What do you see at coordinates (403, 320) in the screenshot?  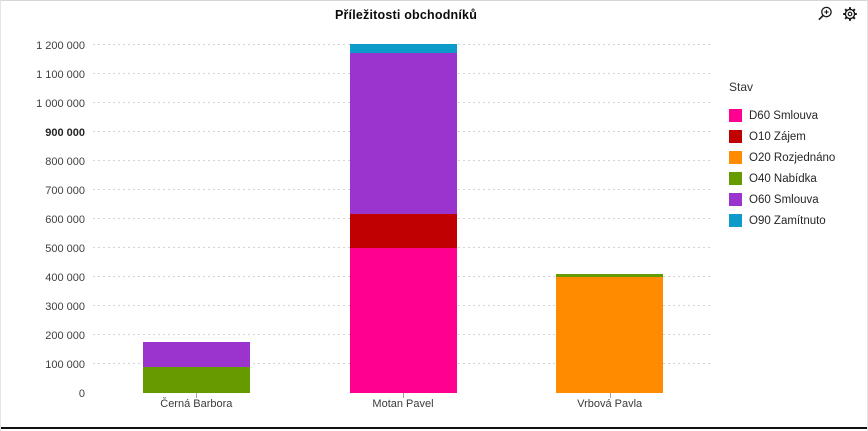 I see `bar-segment-d60-smlouva` at bounding box center [403, 320].